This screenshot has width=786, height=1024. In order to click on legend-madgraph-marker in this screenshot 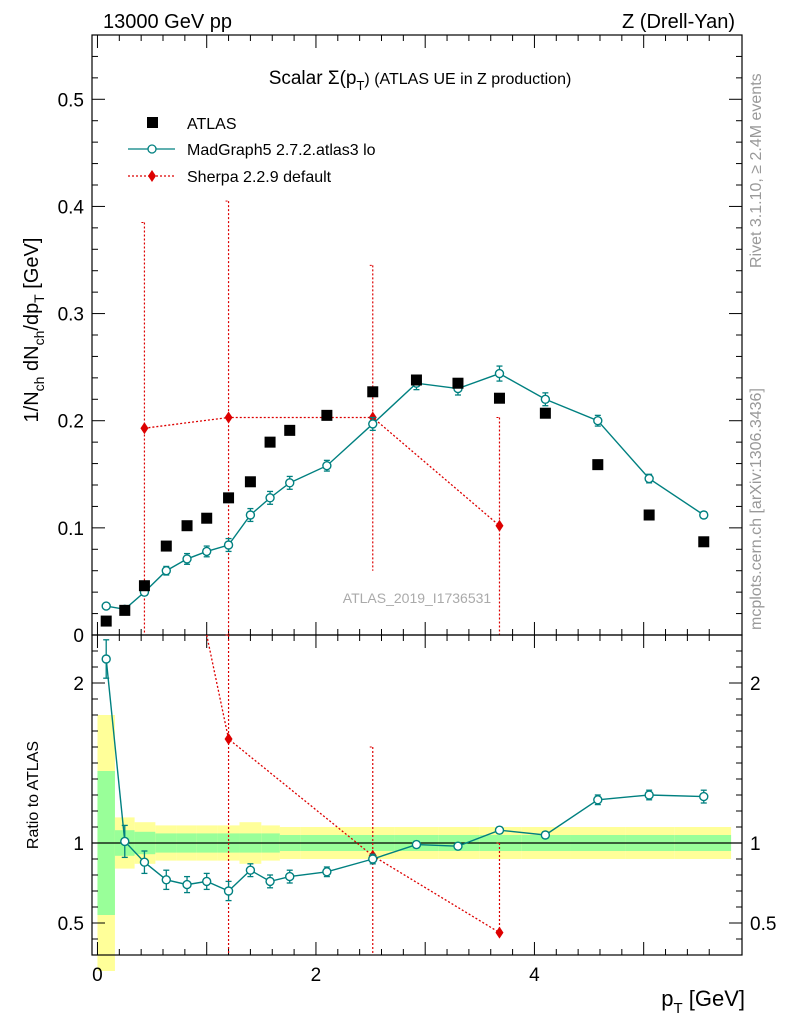, I will do `click(152, 149)`.